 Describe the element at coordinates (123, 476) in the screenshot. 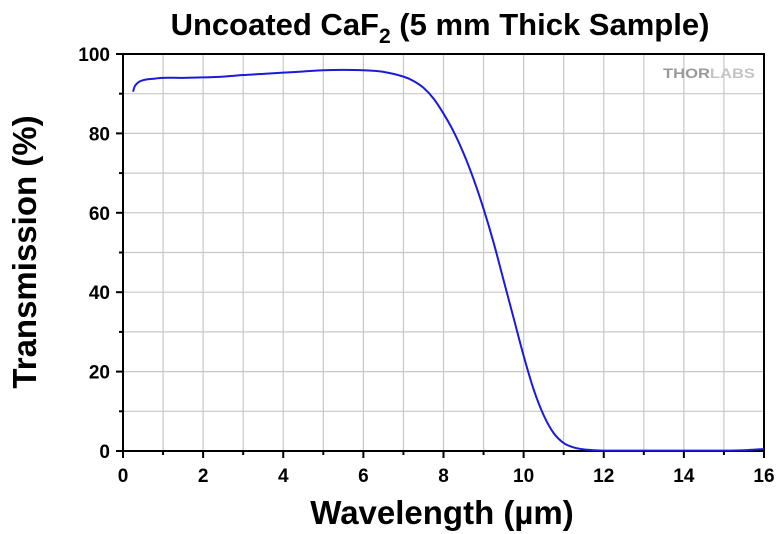

I see `x-tick-label: 0` at that location.